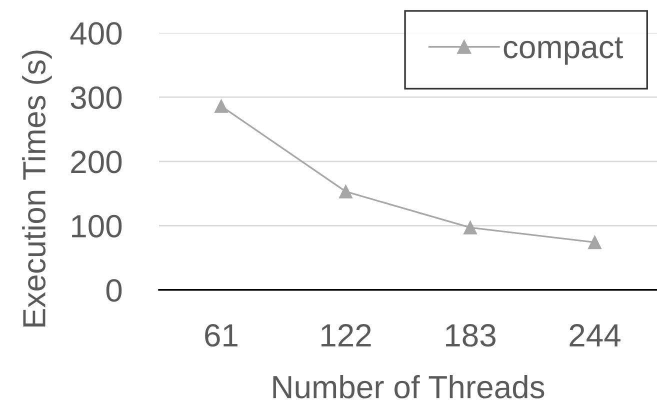  I want to click on y-tick-label: 200, so click(96, 162).